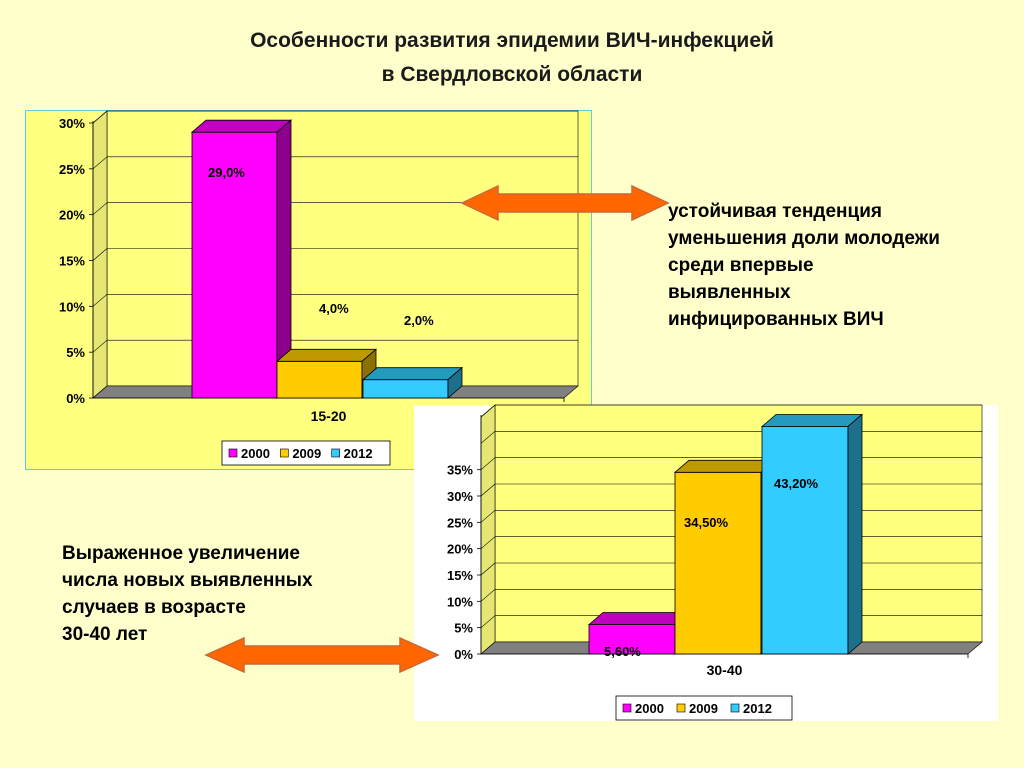  What do you see at coordinates (105, 634) in the screenshot?
I see `caption-line: 30-40 лет` at bounding box center [105, 634].